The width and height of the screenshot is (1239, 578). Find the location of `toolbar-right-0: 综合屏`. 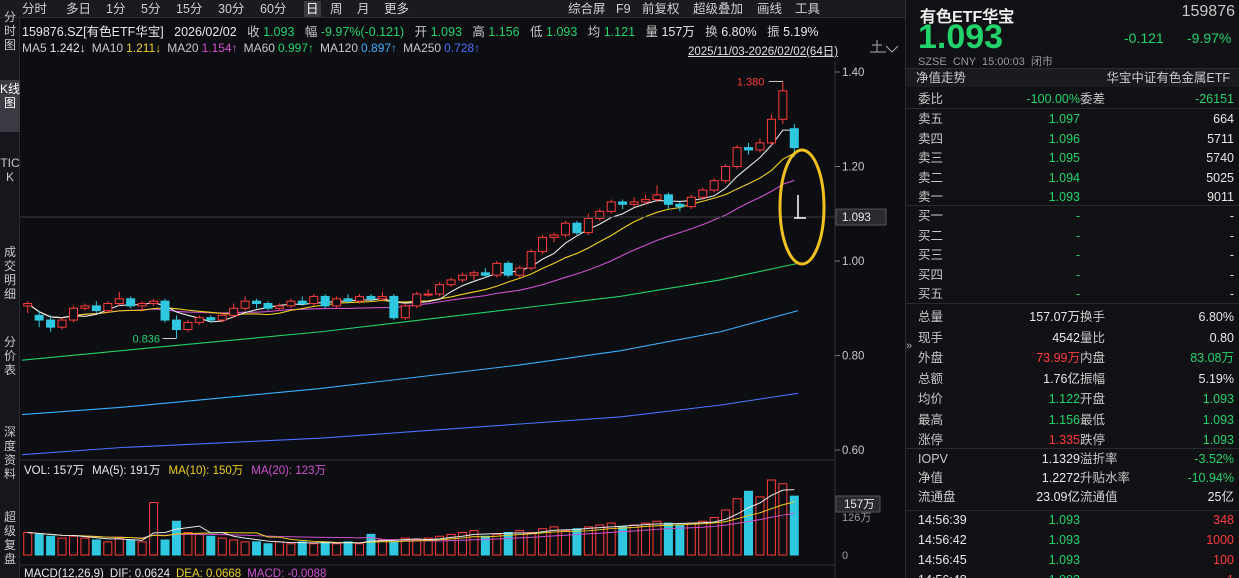

toolbar-right-0: 综合屏 is located at coordinates (587, 9).